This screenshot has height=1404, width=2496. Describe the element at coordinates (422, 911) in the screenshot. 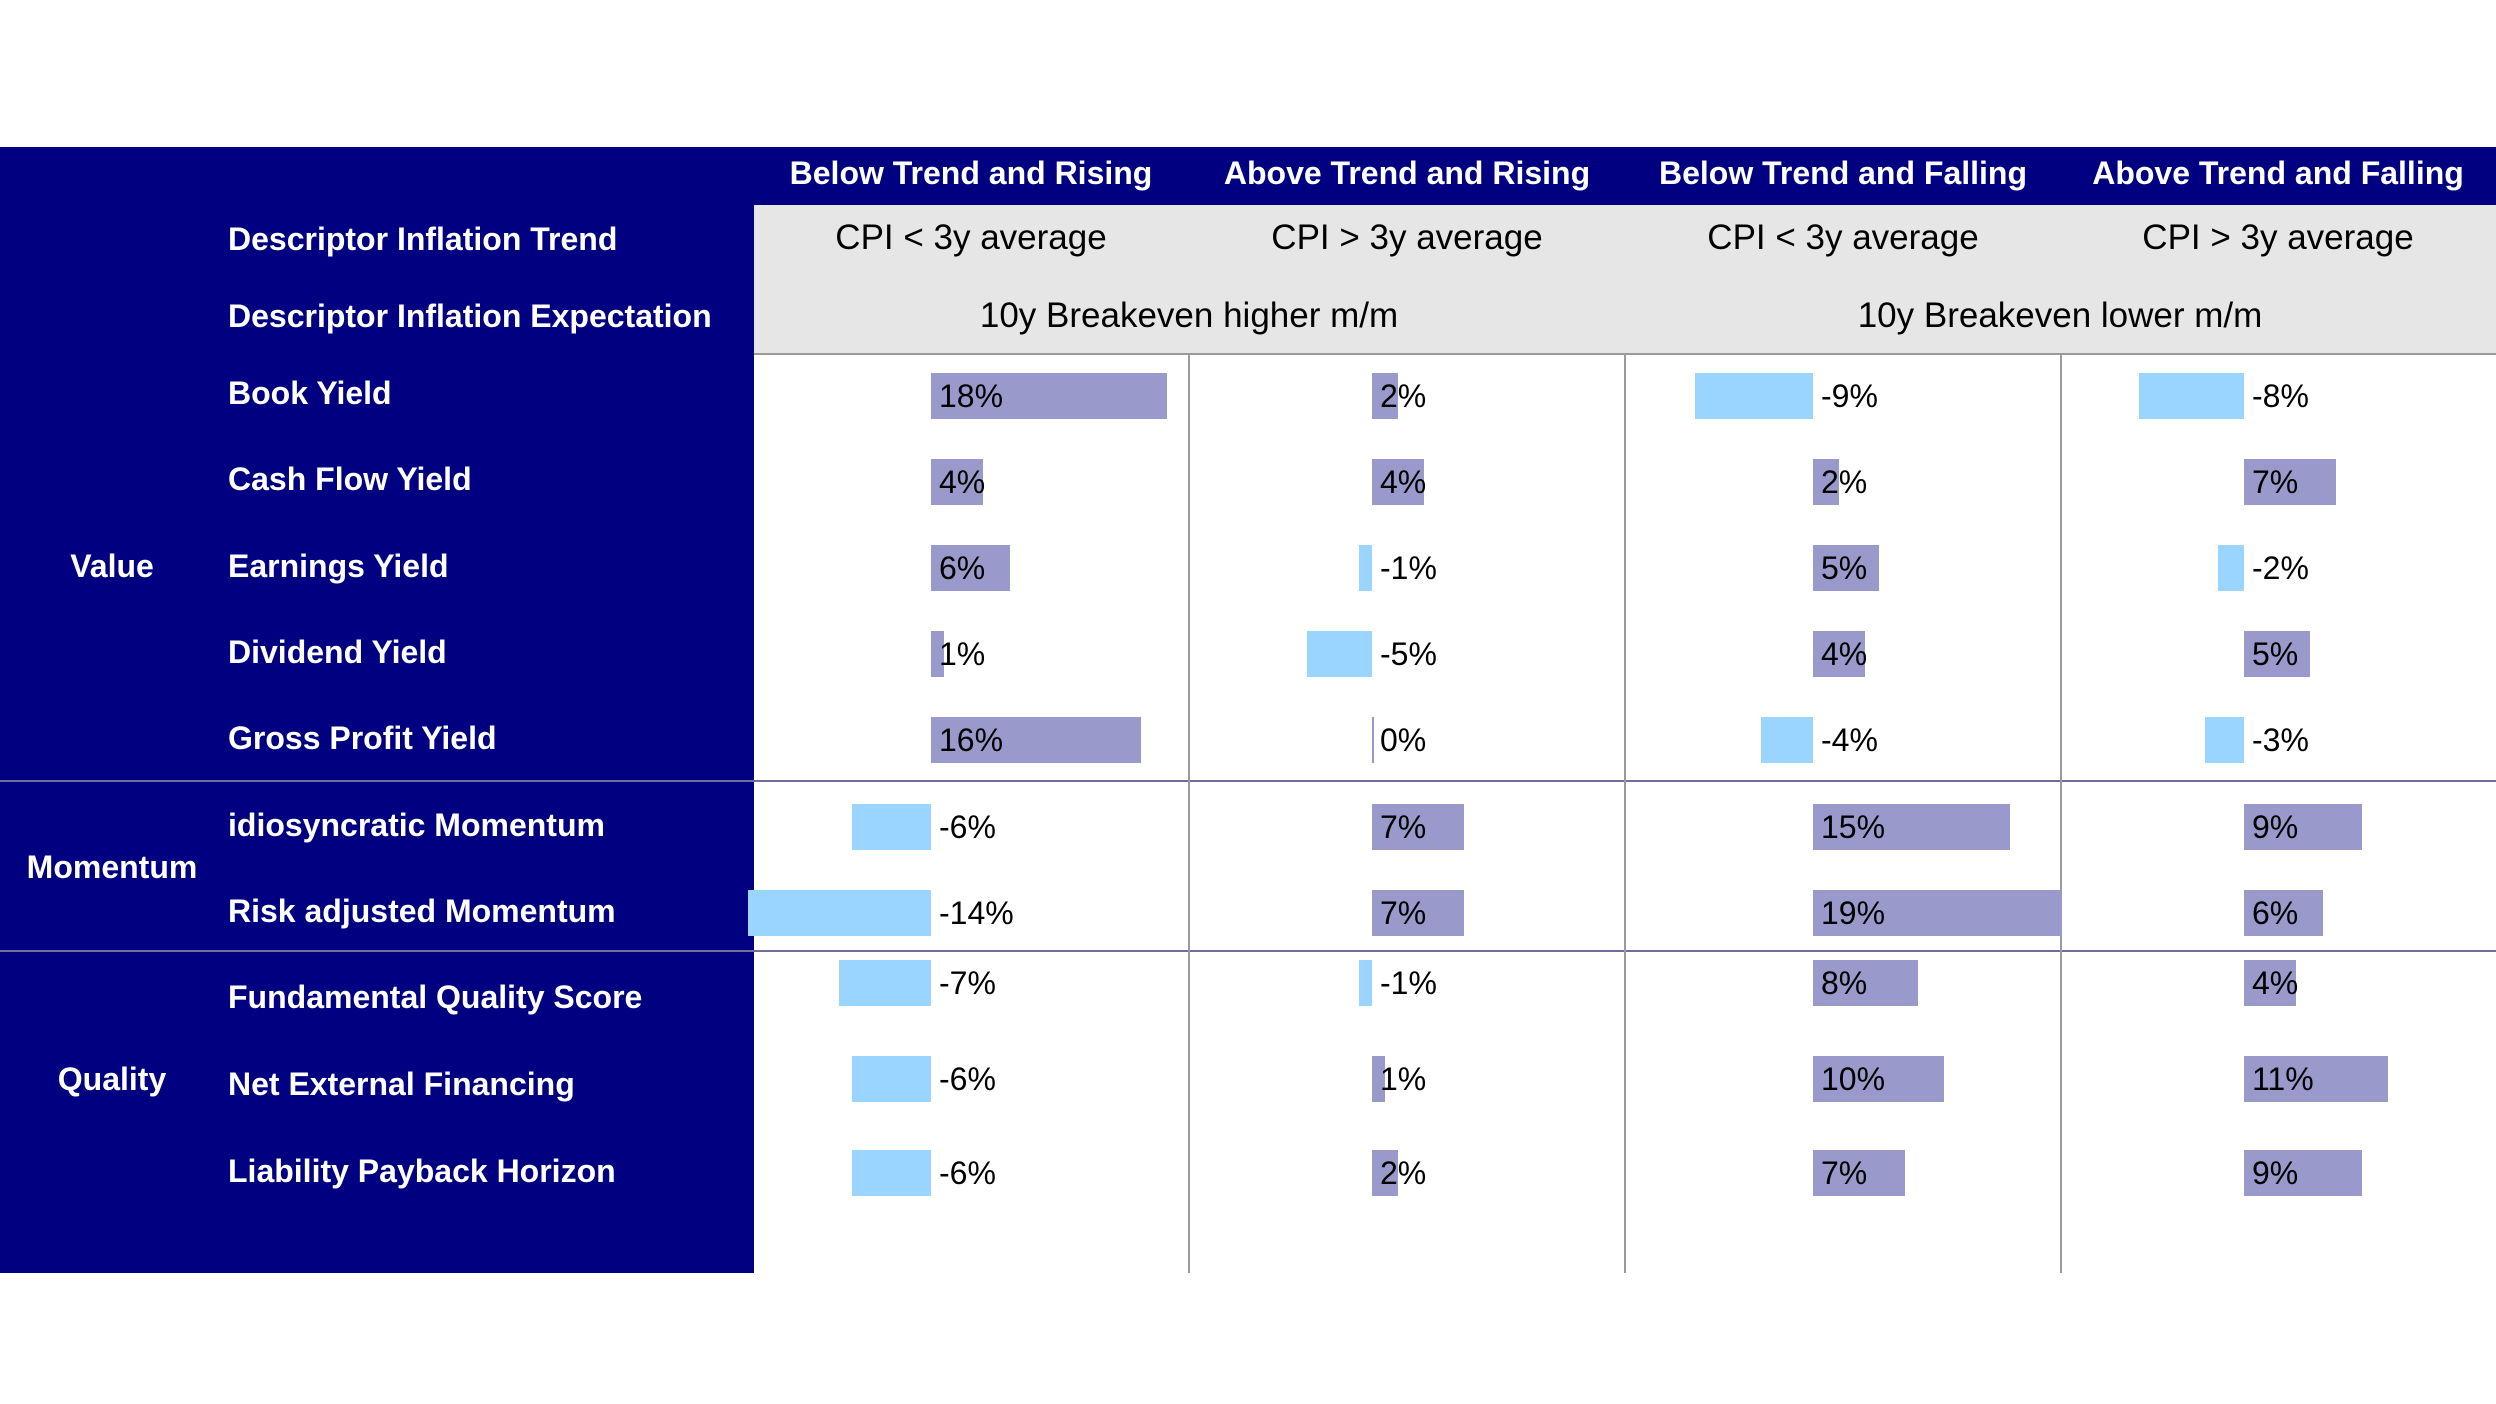

I see `factor-label: Risk adjusted Momentum` at that location.